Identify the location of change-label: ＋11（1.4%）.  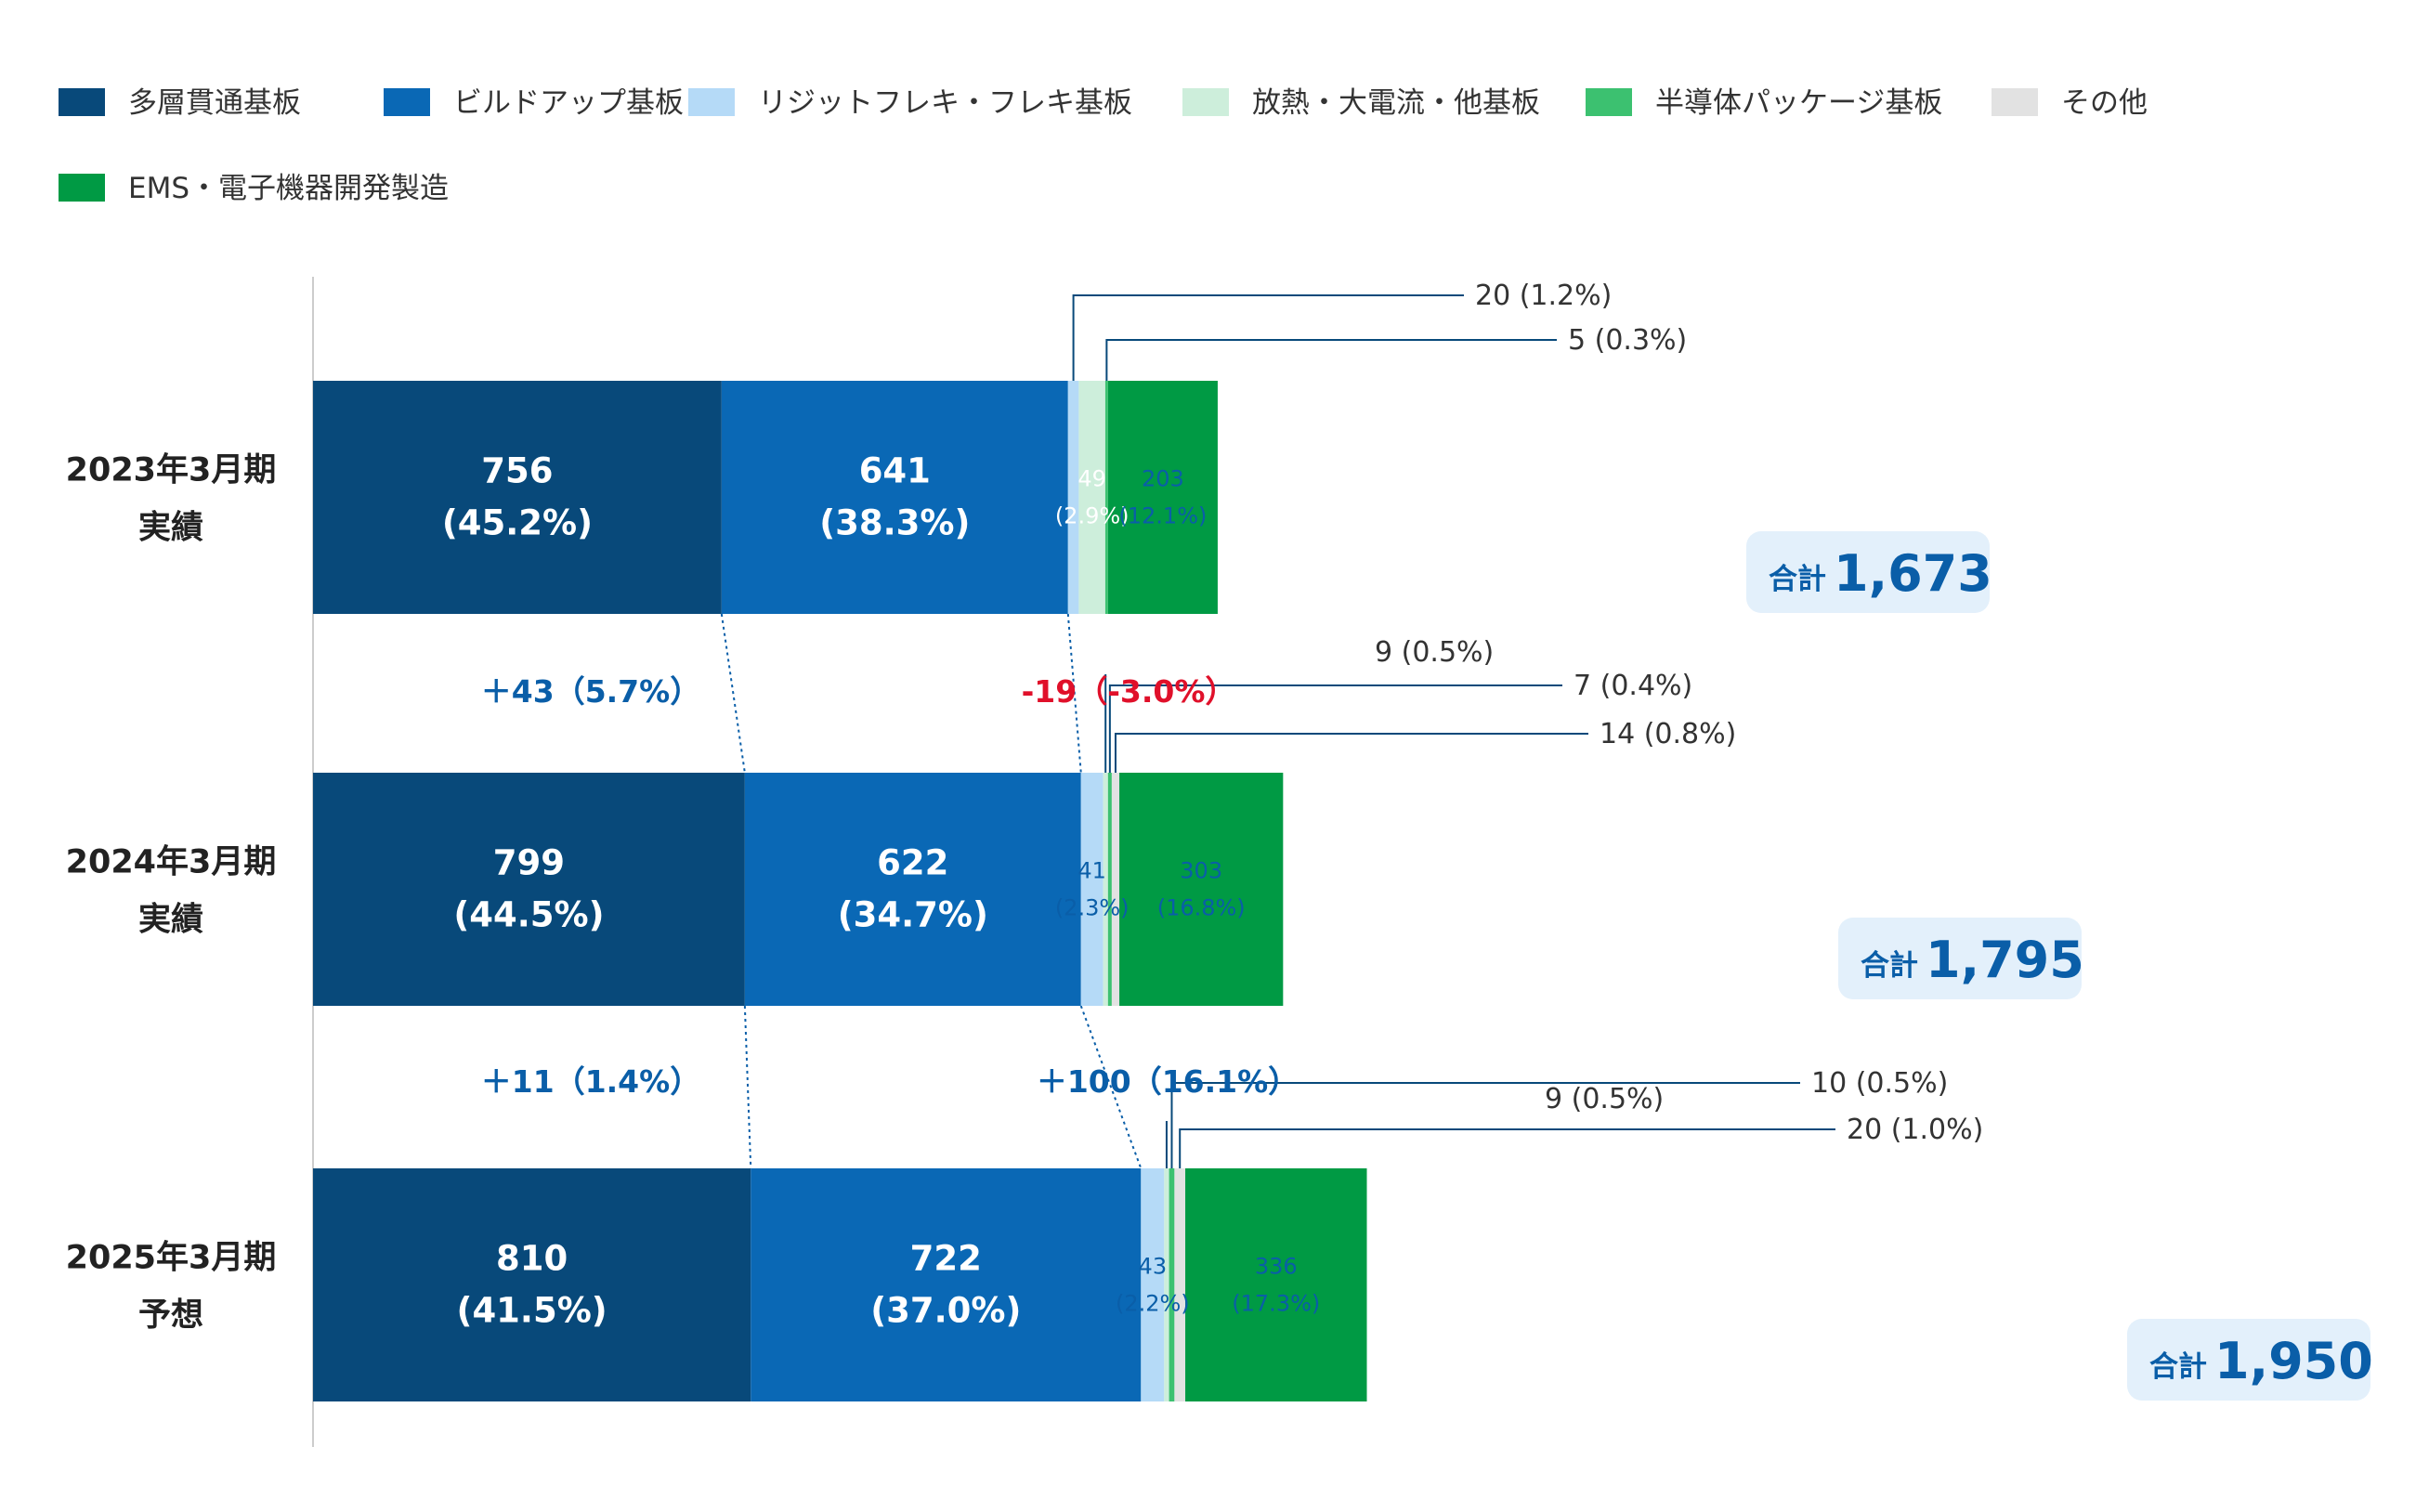
(591, 1081).